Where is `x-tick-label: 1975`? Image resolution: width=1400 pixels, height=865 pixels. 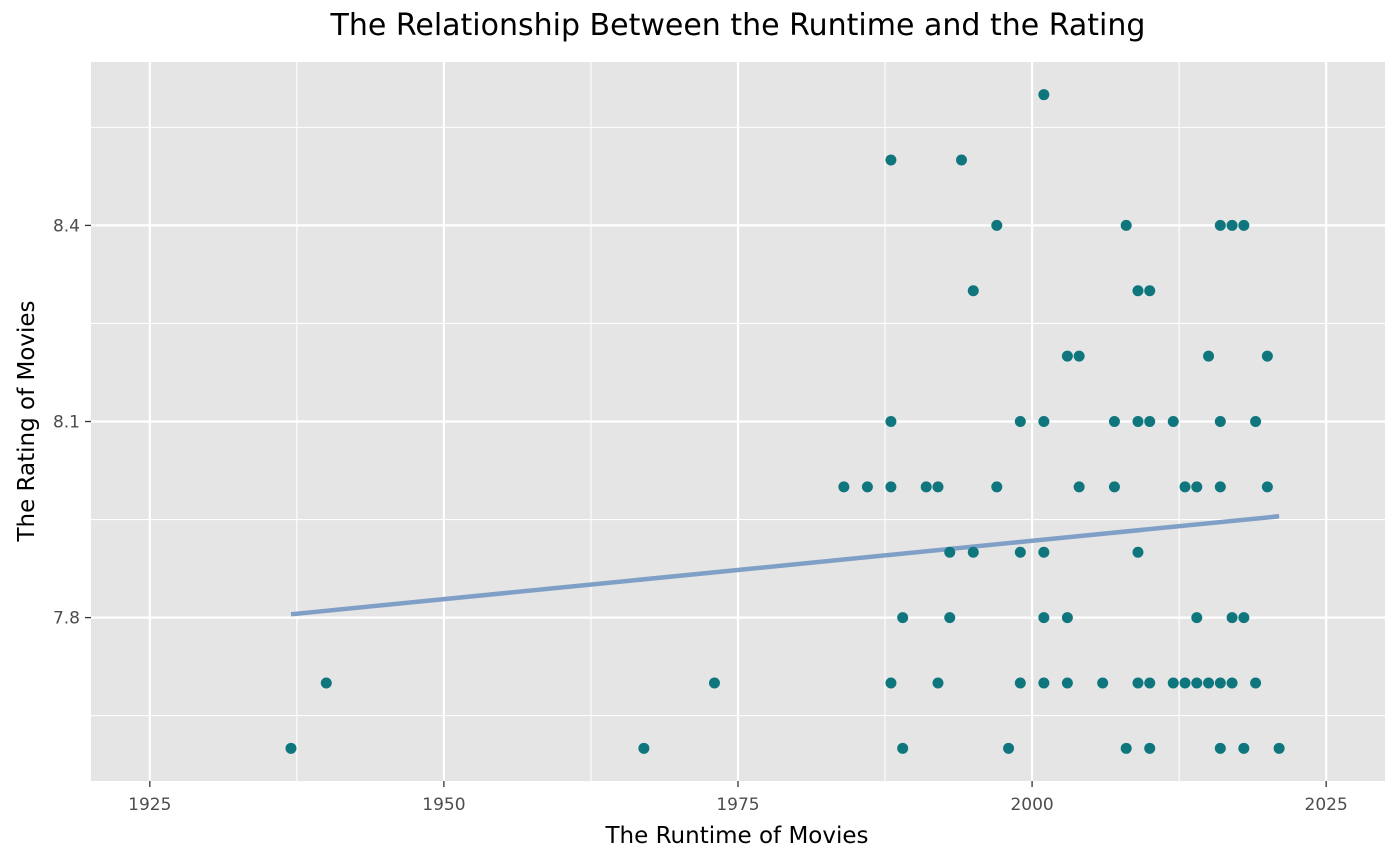 x-tick-label: 1975 is located at coordinates (737, 805).